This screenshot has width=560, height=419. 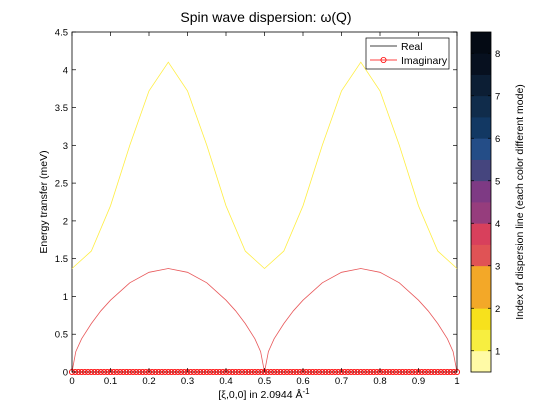 What do you see at coordinates (148, 381) in the screenshot?
I see `x-tick-label: 0.2` at bounding box center [148, 381].